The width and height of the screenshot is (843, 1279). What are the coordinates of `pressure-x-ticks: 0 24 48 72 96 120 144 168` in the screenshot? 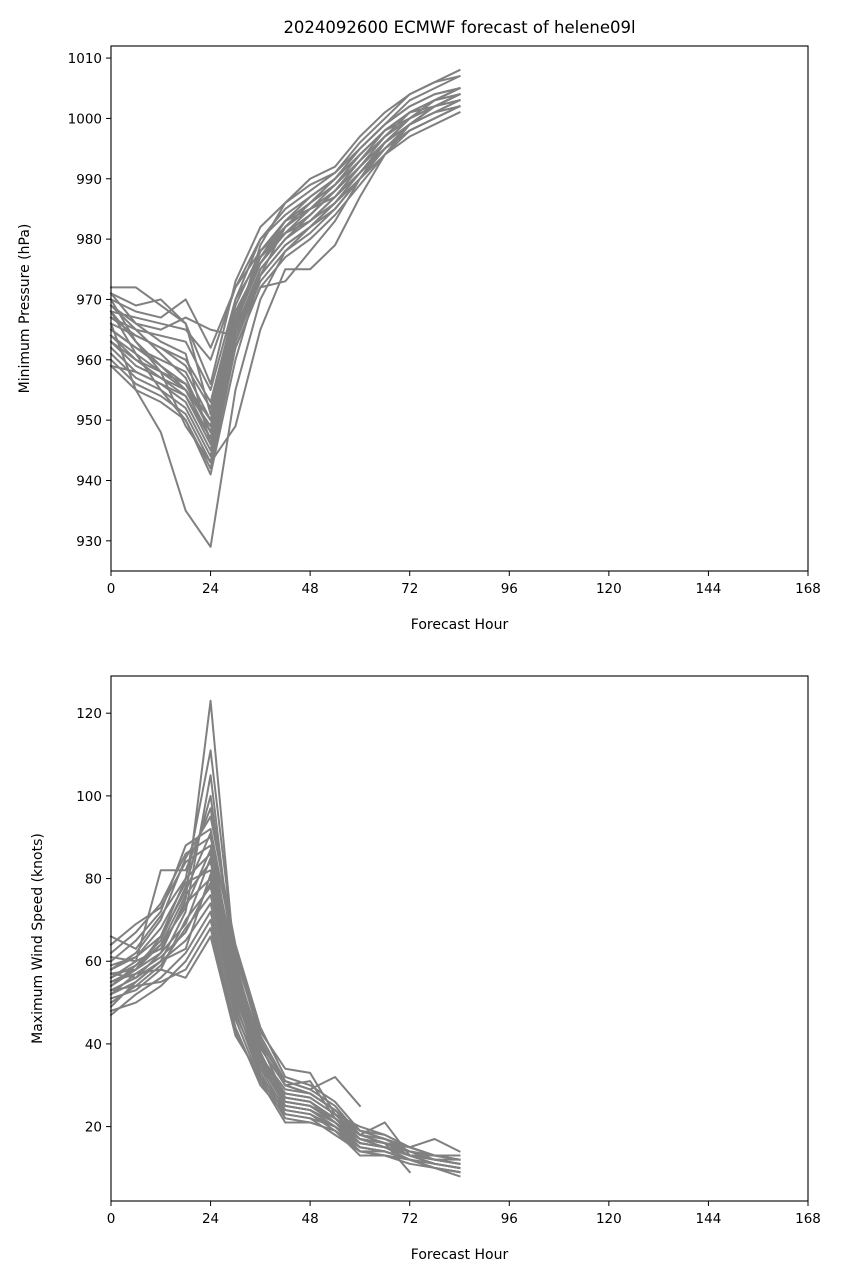 It's located at (464, 584).